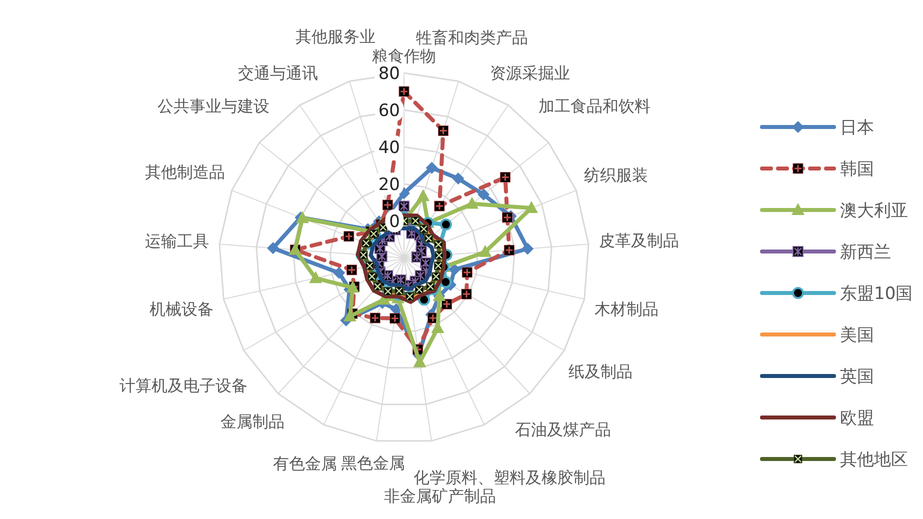 This screenshot has height=519, width=923. I want to click on spoke-label: 纸及制品, so click(600, 372).